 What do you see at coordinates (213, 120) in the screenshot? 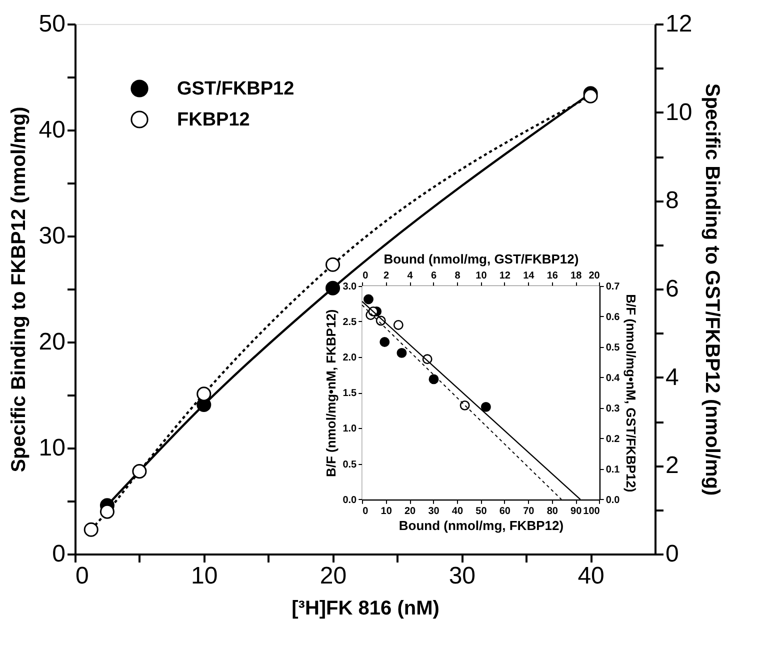
I see `legend-label: FKBP12` at bounding box center [213, 120].